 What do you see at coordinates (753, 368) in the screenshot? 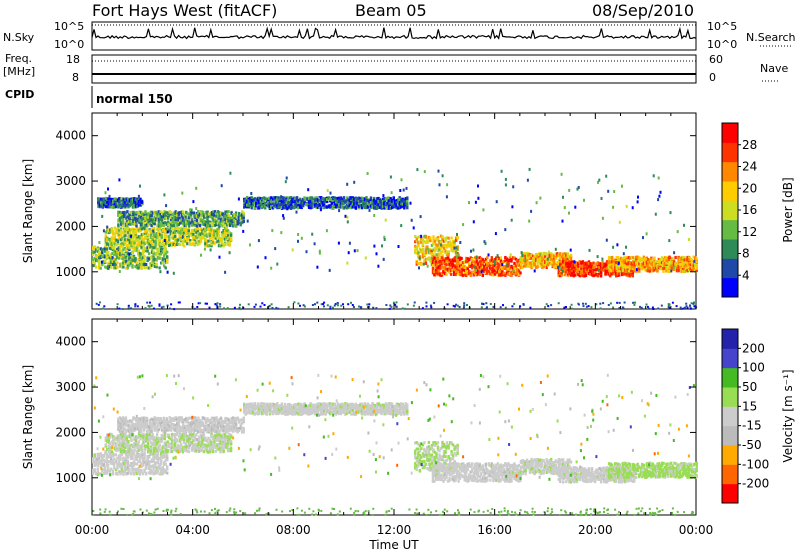
I see `velocity-colorbar-tick-label: 100` at bounding box center [753, 368].